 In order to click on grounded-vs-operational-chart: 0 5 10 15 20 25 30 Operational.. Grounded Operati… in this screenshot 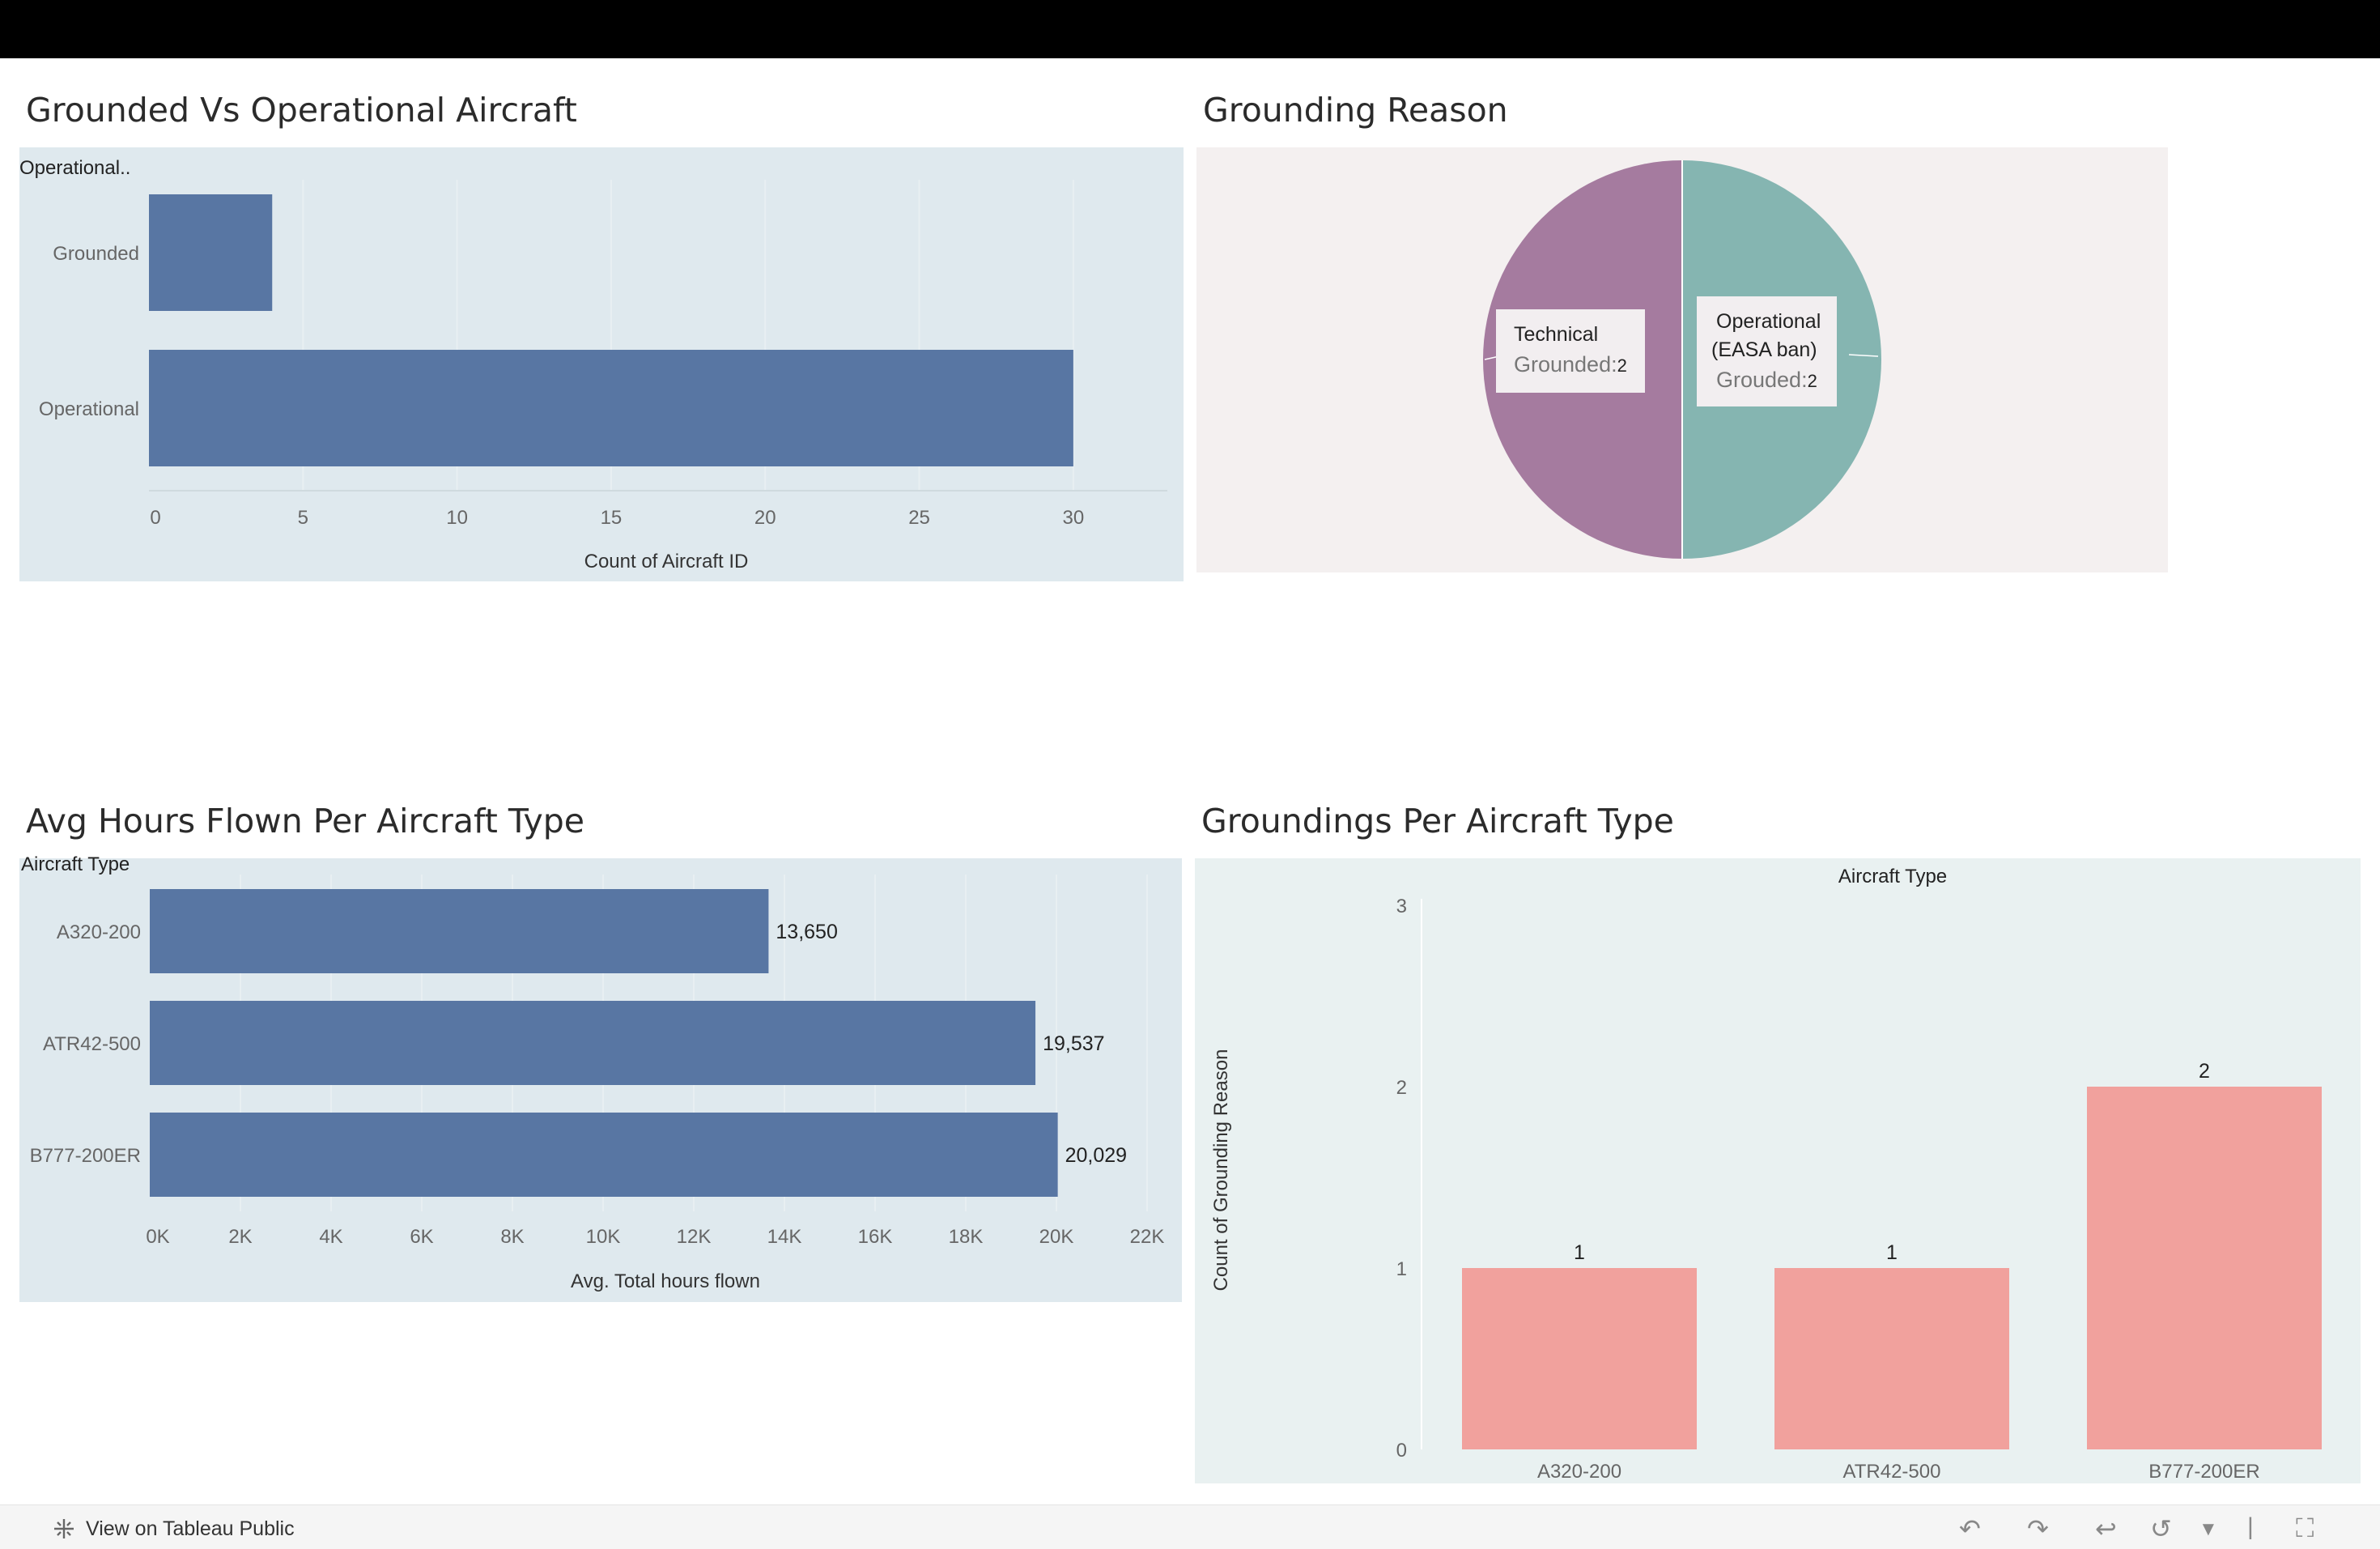, I will do `click(602, 364)`.